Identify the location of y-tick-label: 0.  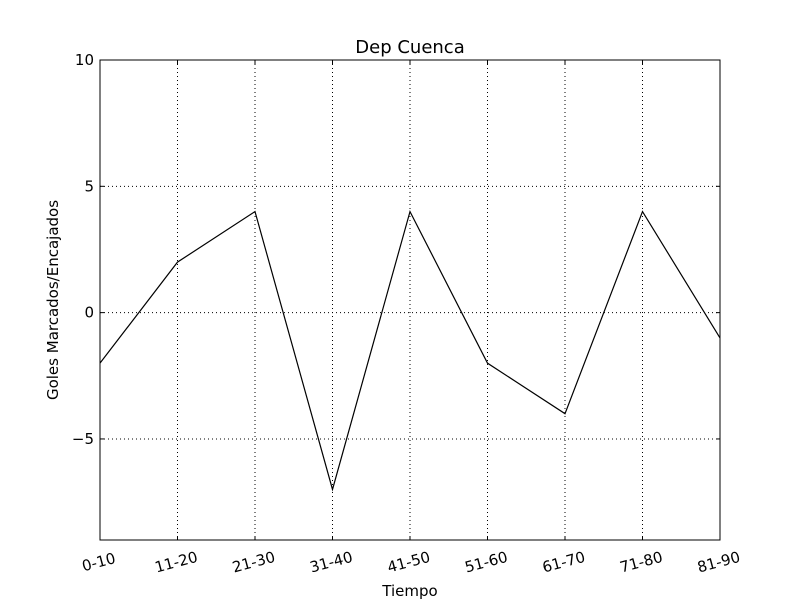
(89, 313).